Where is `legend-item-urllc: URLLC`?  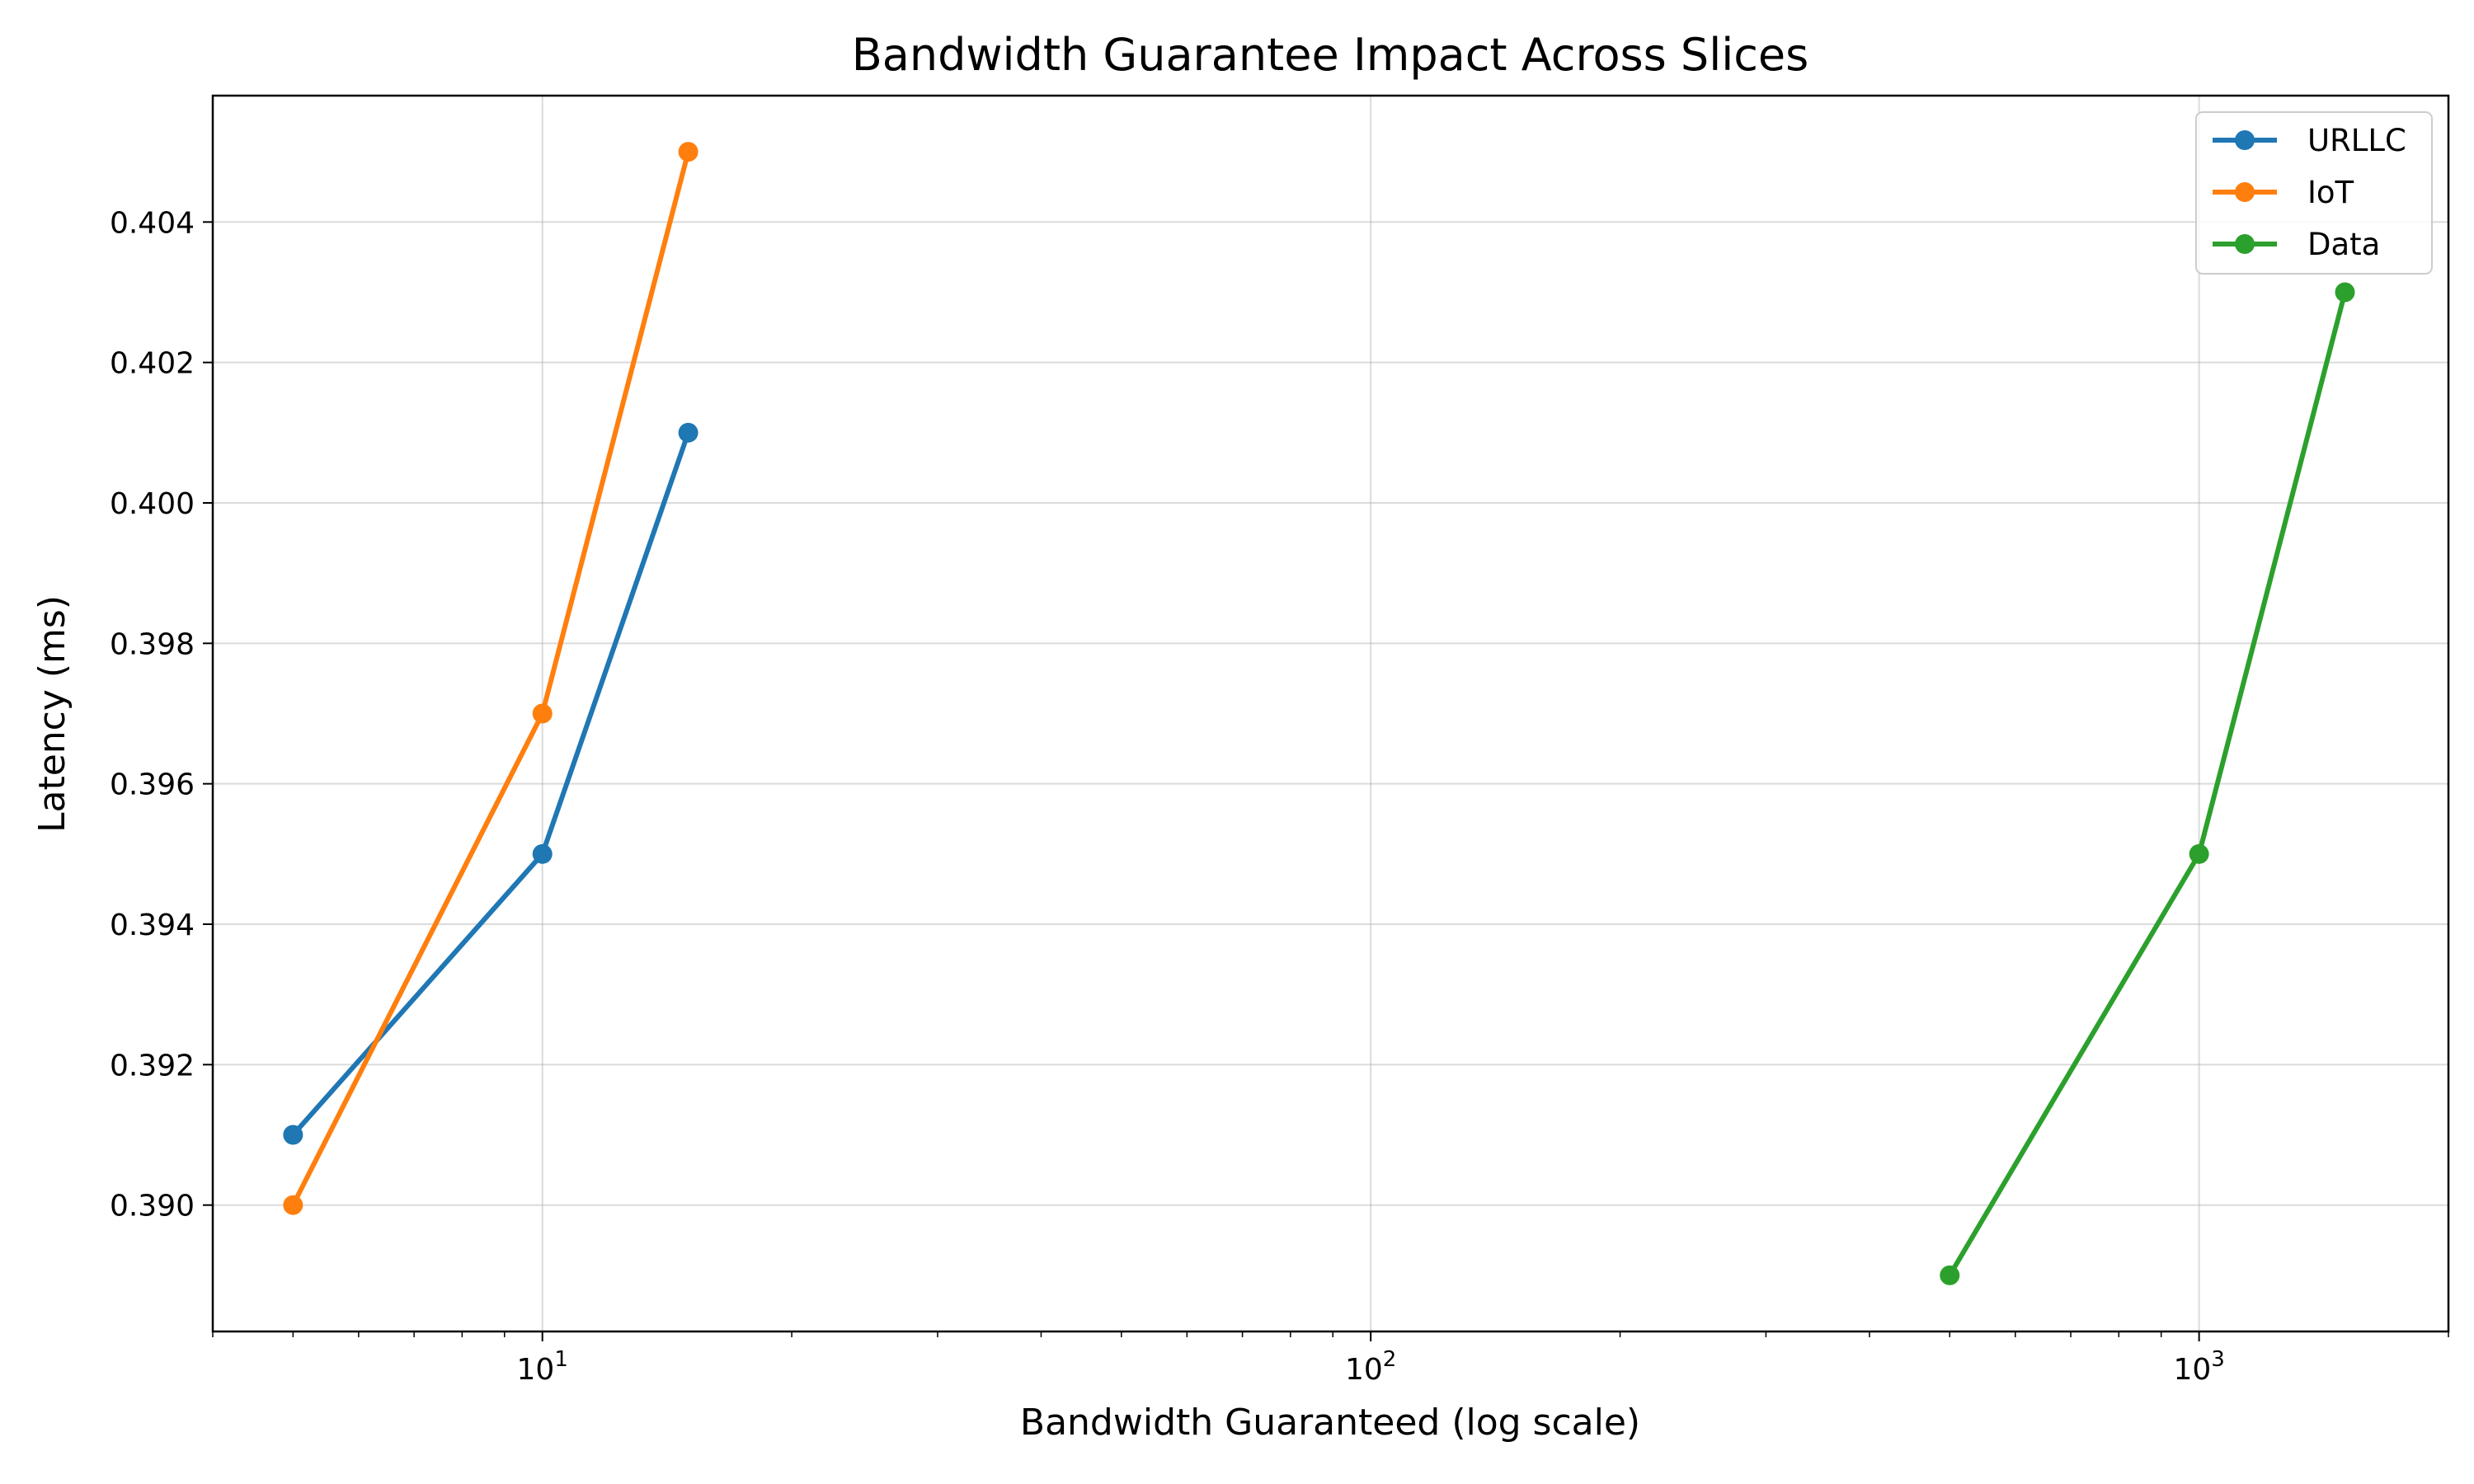
legend-item-urllc: URLLC is located at coordinates (2309, 140).